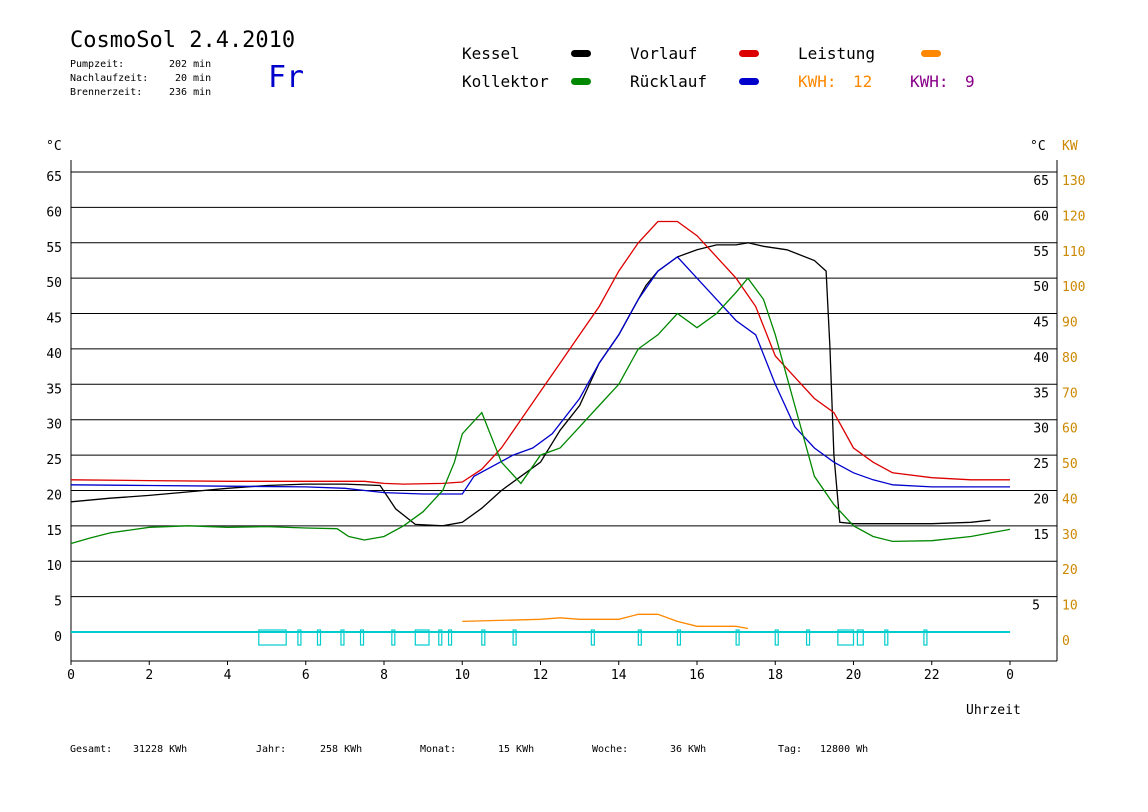 The width and height of the screenshot is (1148, 812). I want to click on y-tick-label-kw: 80, so click(1070, 358).